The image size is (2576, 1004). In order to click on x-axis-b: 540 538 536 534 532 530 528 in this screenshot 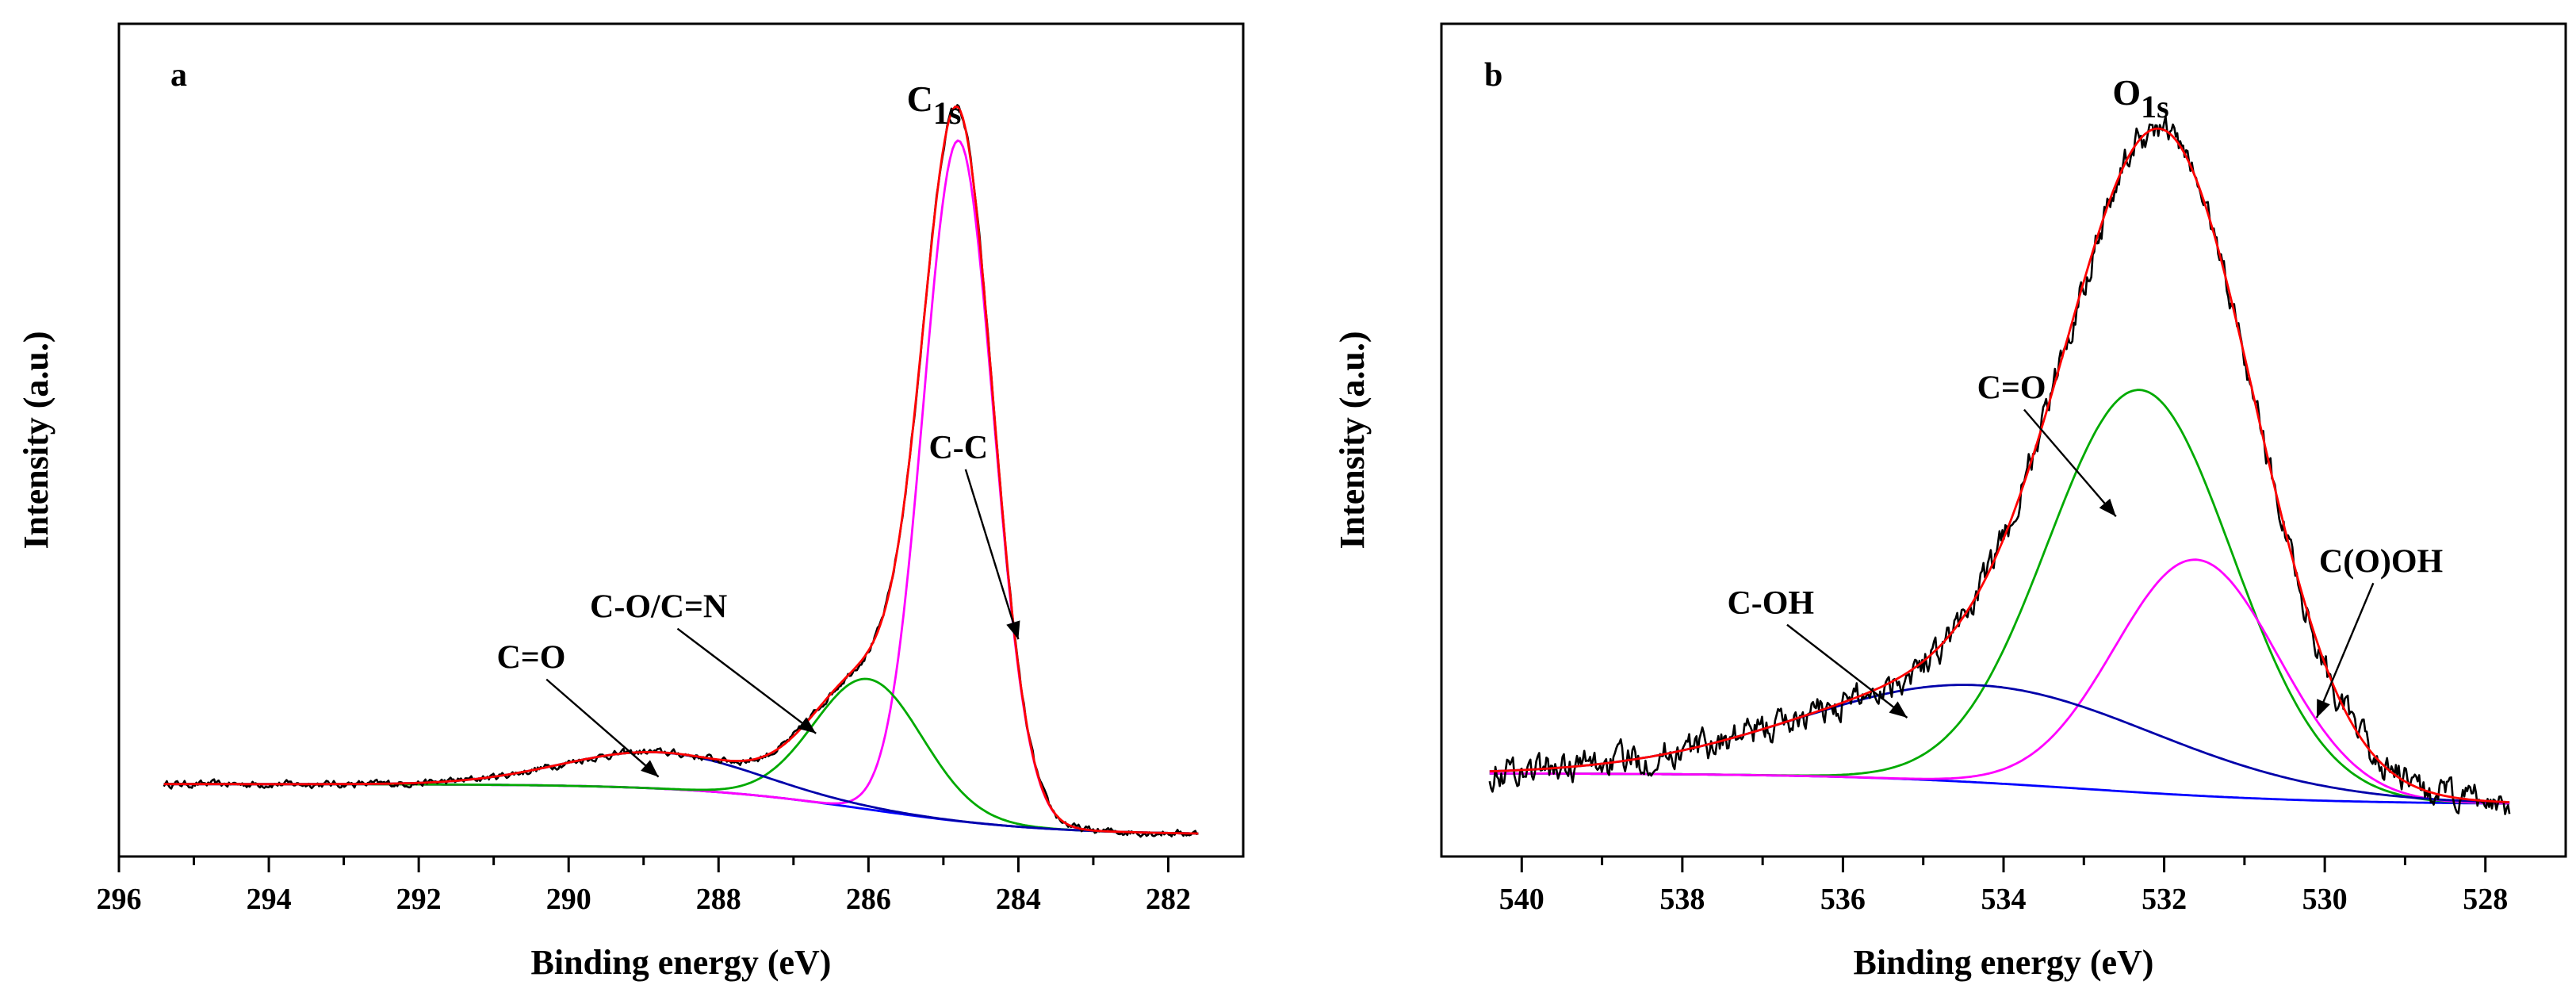, I will do `click(2003, 886)`.